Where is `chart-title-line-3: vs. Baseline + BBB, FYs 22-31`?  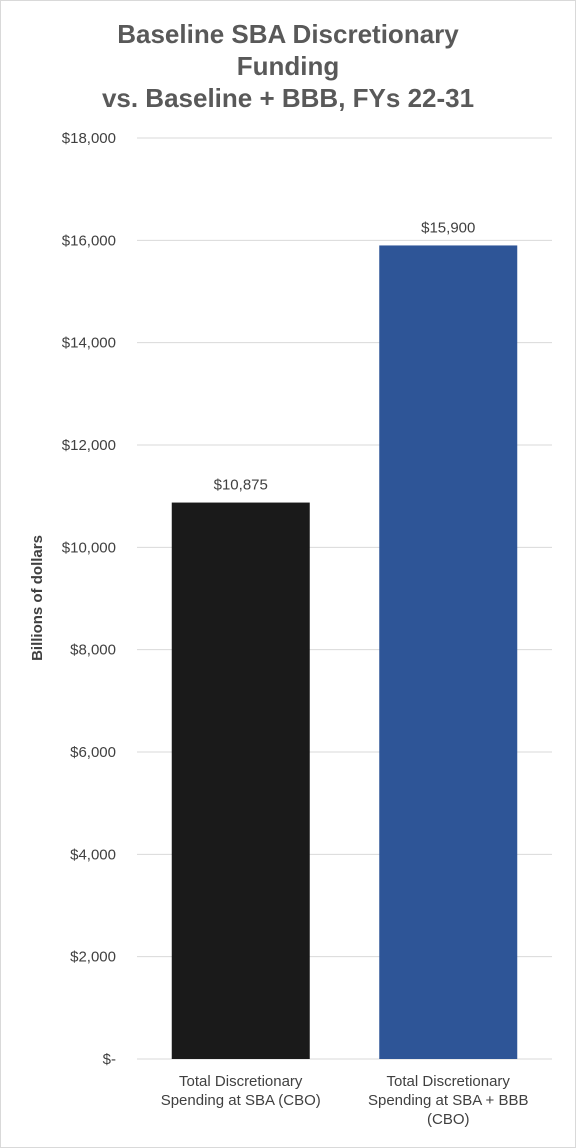
chart-title-line-3: vs. Baseline + BBB, FYs 22-31 is located at coordinates (288, 98).